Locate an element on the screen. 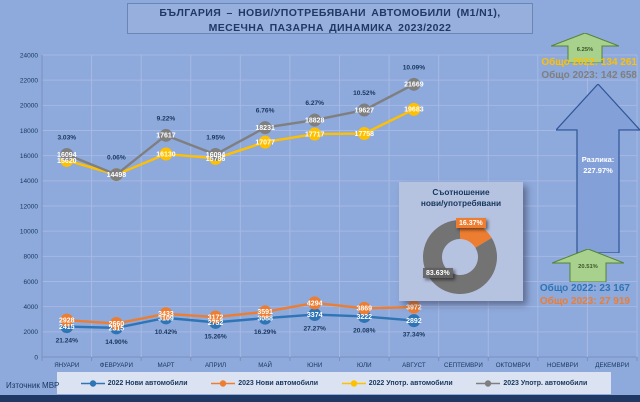  legend-item: 2022 Нови автомобили is located at coordinates (134, 383).